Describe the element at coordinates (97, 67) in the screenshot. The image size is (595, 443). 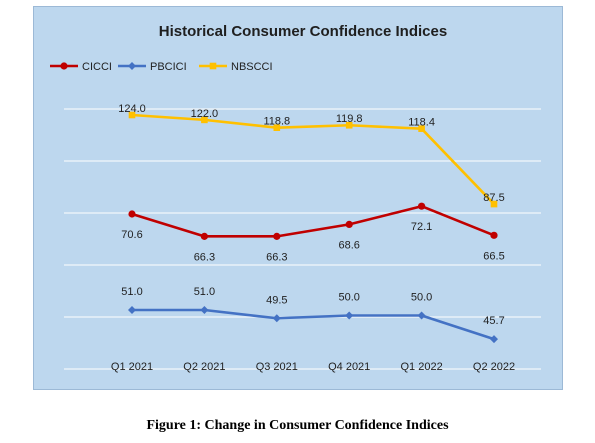
I see `legend-label: CICCI` at that location.